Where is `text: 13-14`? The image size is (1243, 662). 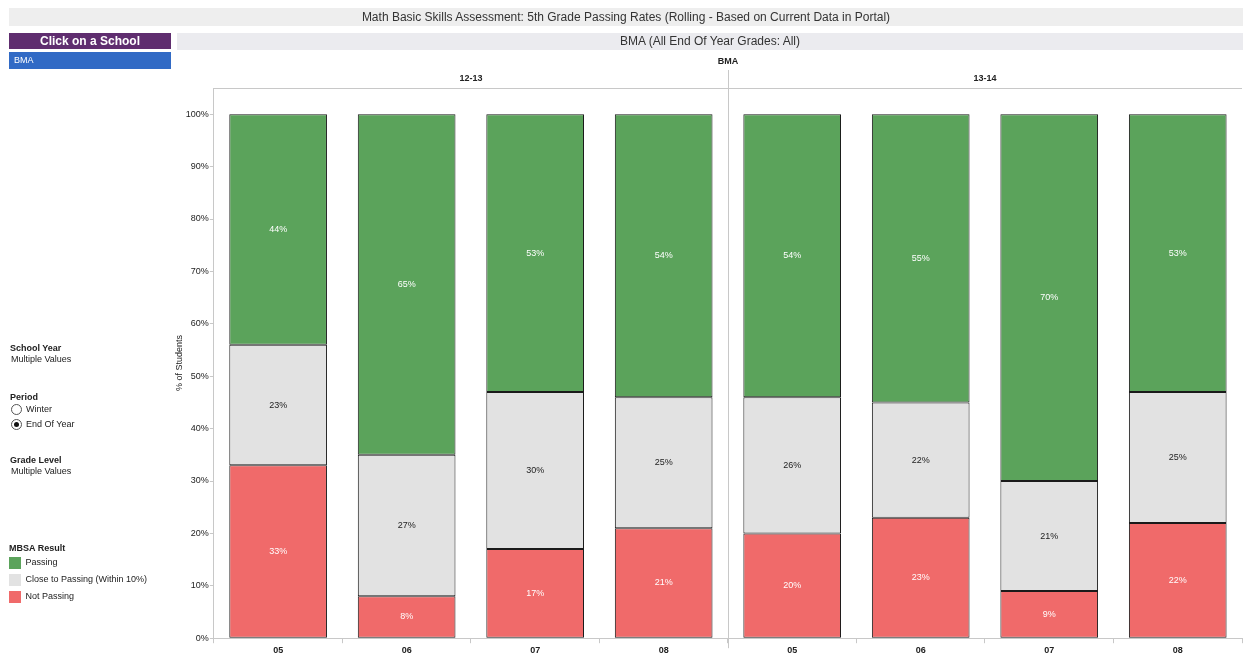
text: 13-14 is located at coordinates (985, 78).